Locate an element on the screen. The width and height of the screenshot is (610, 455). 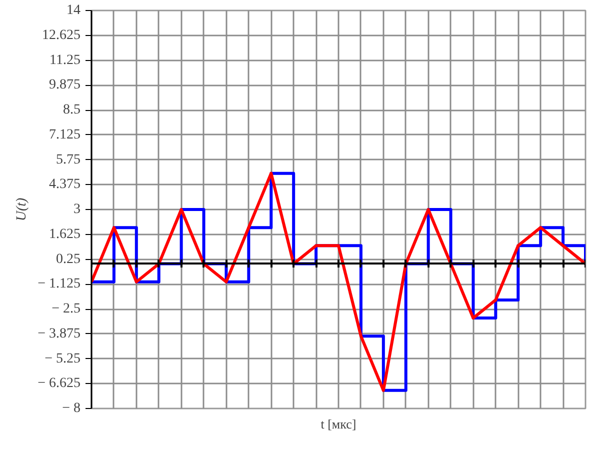
y-tick-label: − 2.5 is located at coordinates (66, 309).